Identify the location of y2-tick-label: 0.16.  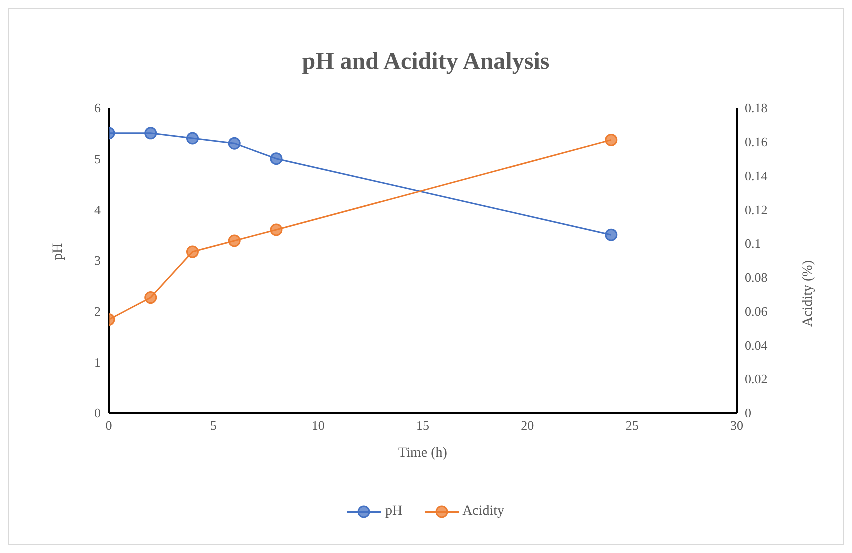
(756, 142).